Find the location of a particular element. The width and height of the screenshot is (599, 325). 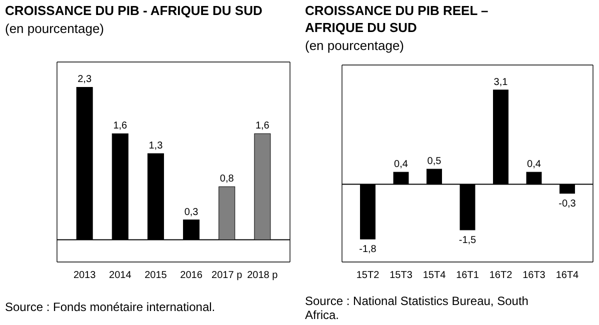

chart-title: CROISSANCE DU PIB REEL – AFRIQUE DU SUD is located at coordinates (396, 19).